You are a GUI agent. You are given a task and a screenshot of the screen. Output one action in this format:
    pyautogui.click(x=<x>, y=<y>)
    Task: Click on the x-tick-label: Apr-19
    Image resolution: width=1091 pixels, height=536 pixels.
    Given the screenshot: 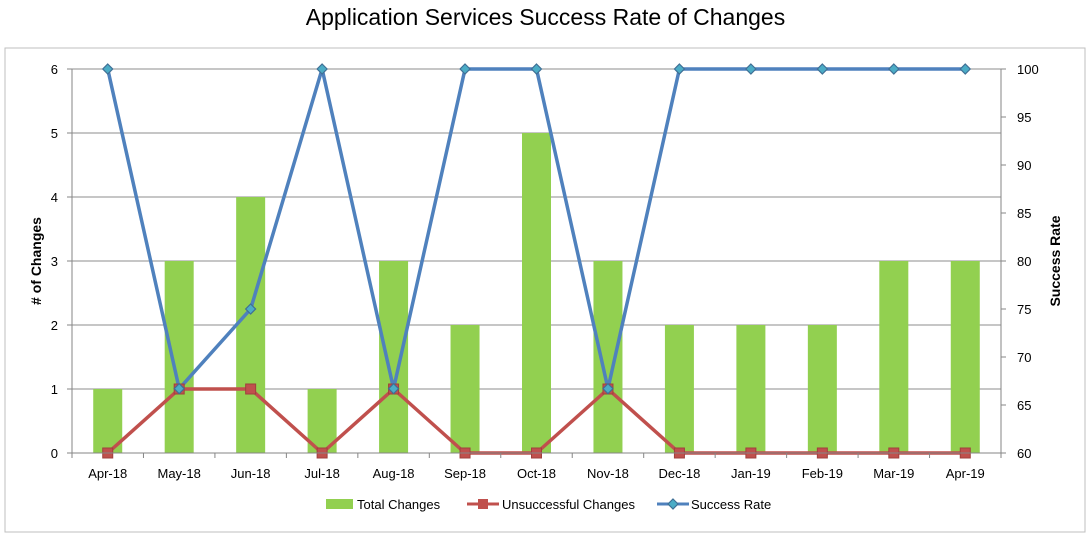 What is the action you would take?
    pyautogui.click(x=965, y=473)
    